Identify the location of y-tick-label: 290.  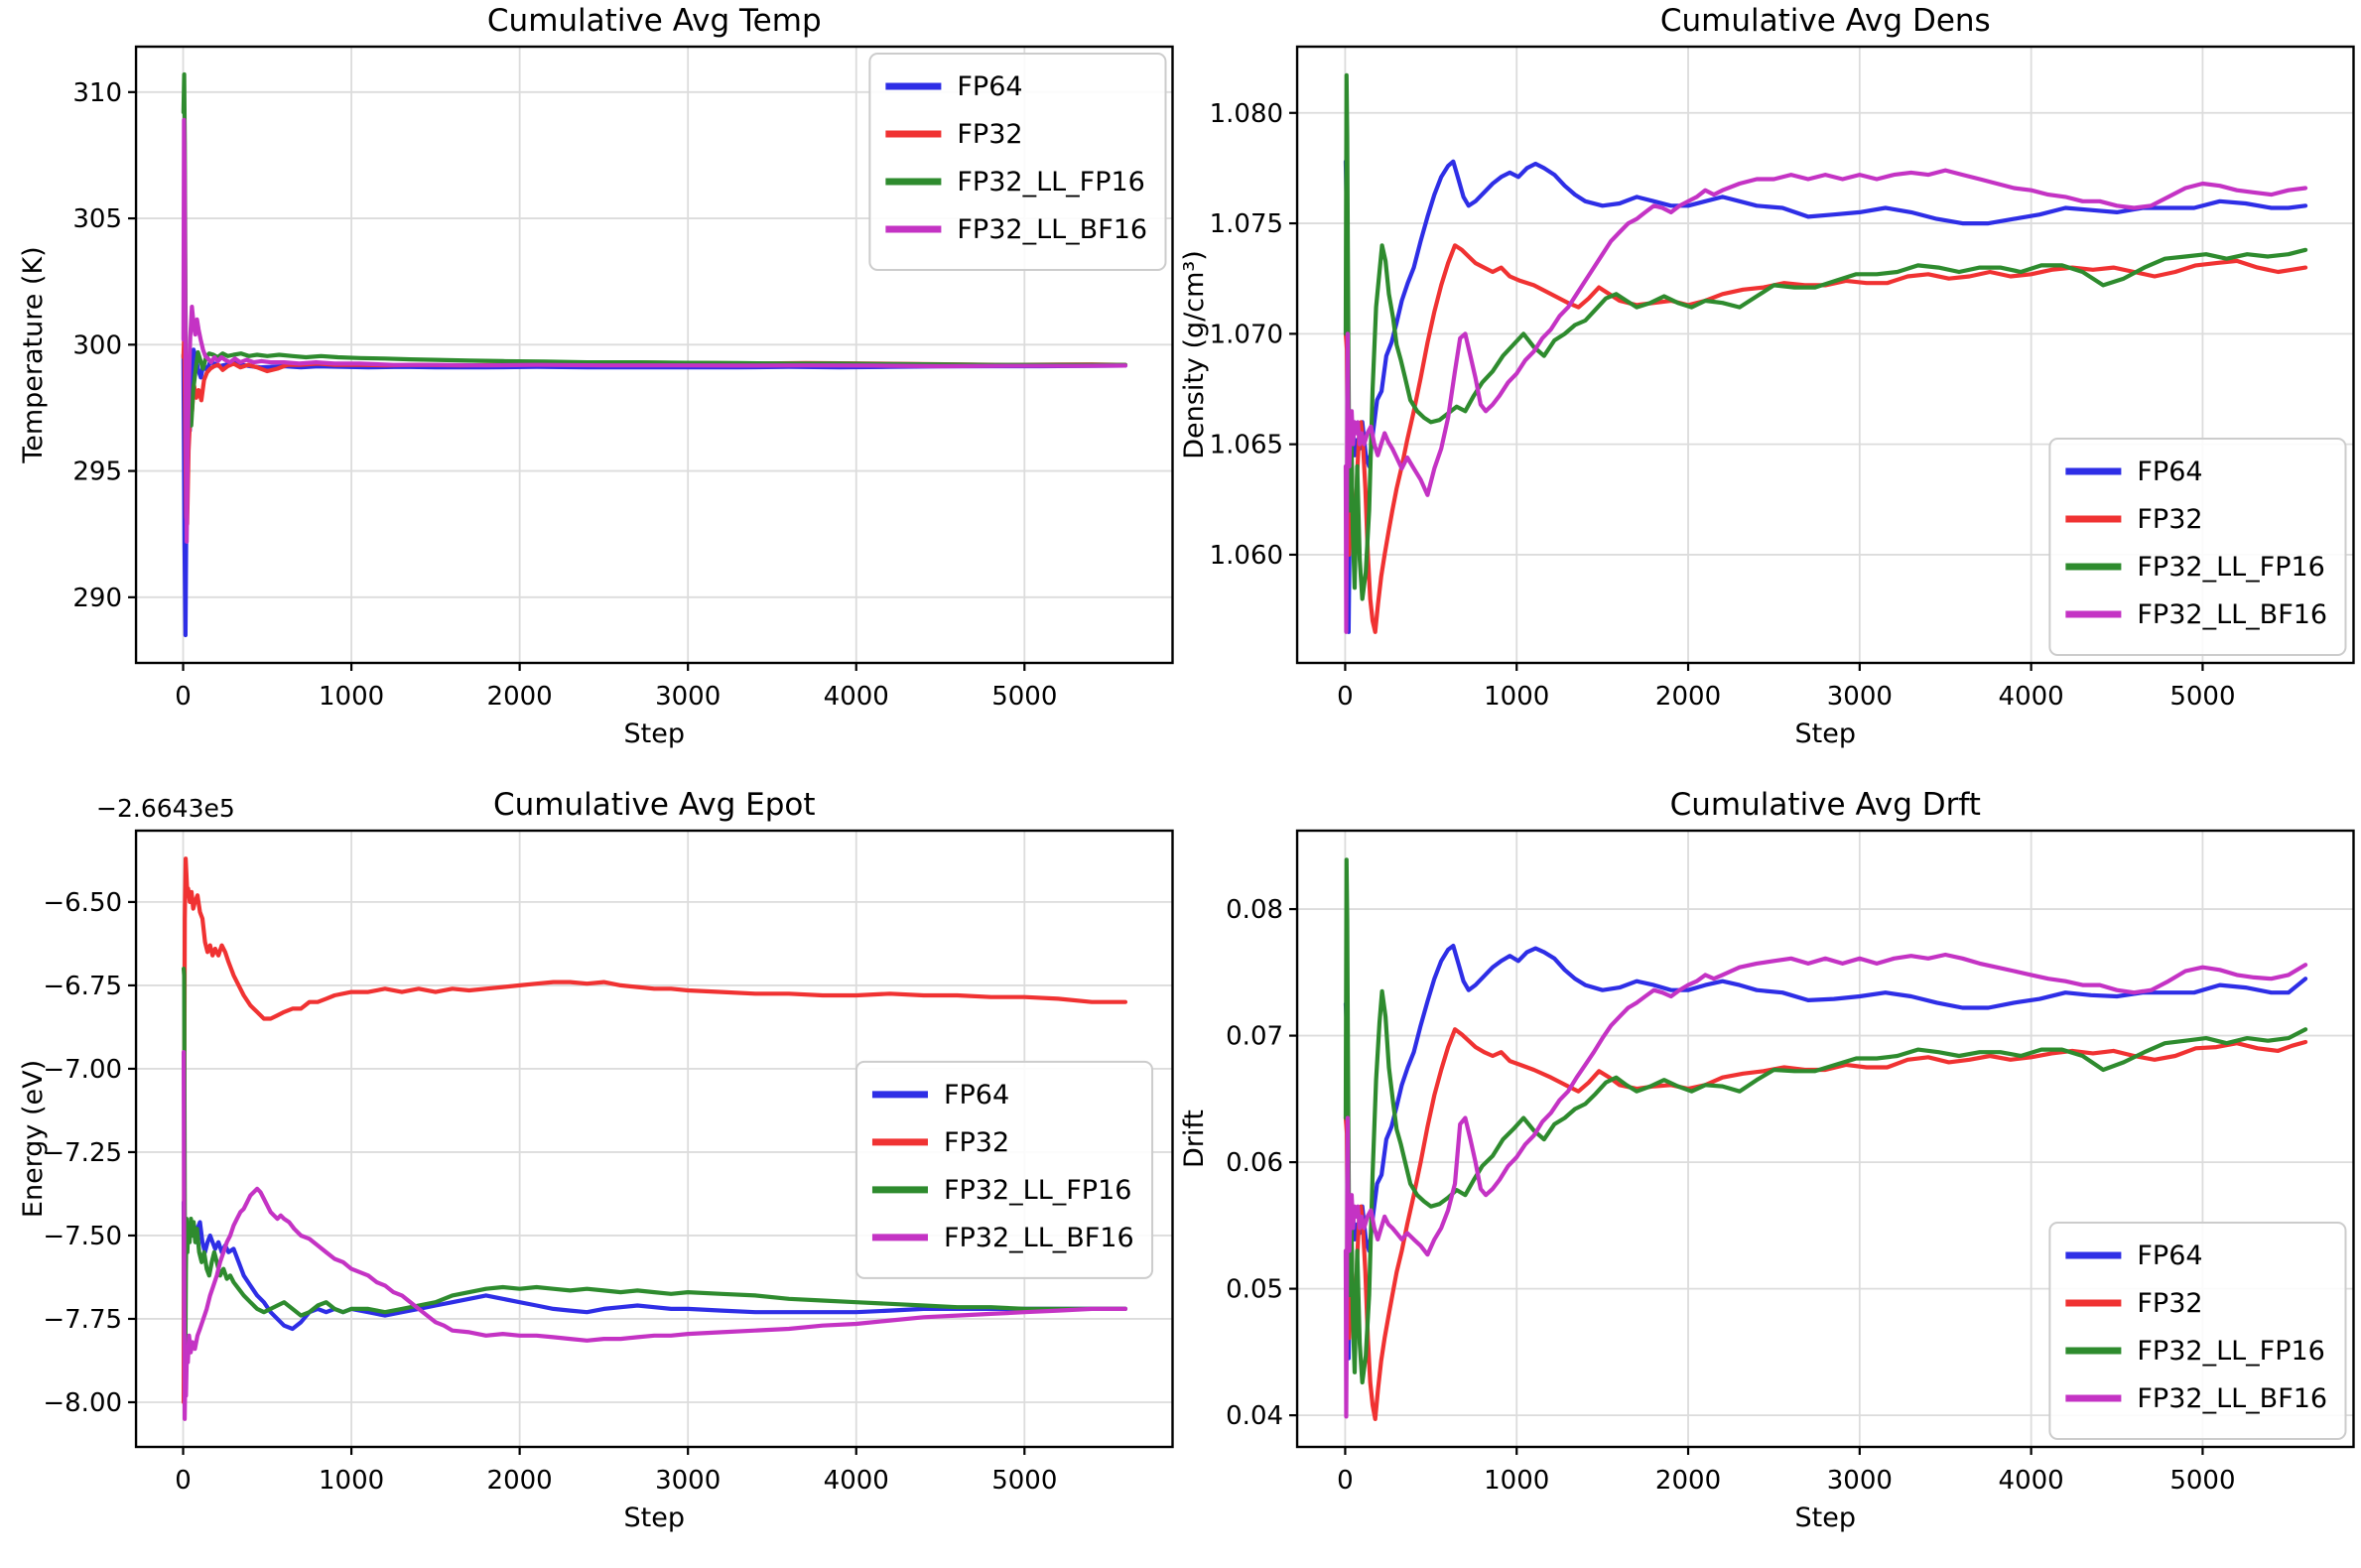
(97, 598).